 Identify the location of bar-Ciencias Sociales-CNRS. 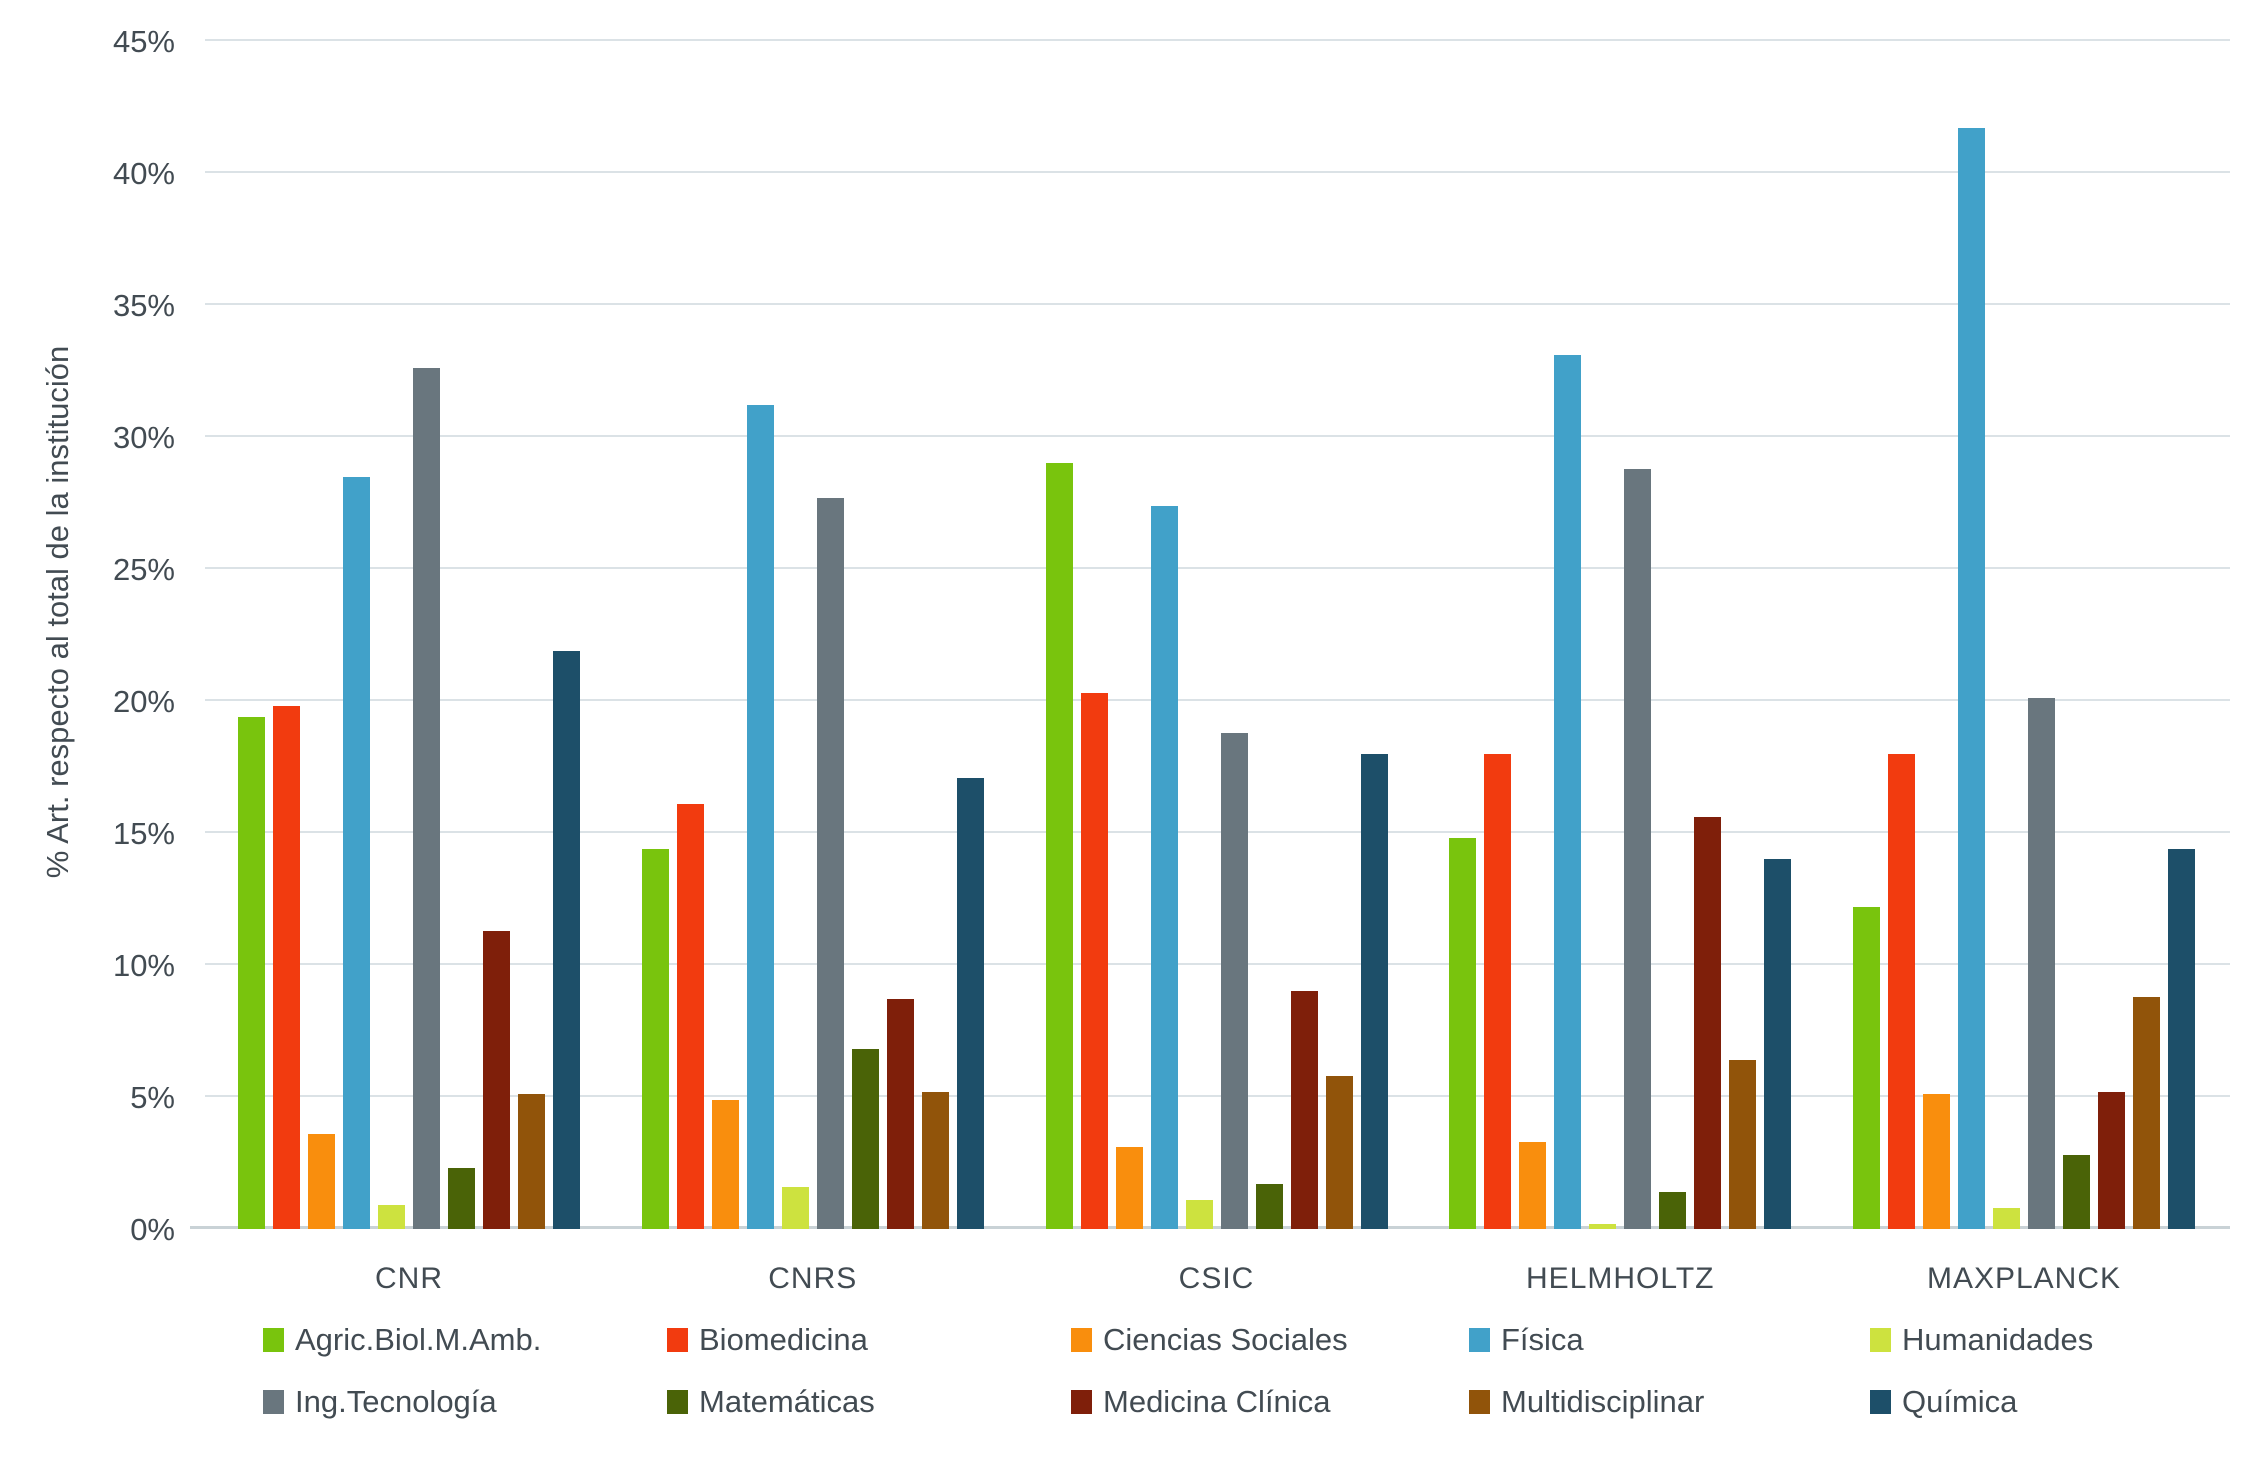
(725, 1164).